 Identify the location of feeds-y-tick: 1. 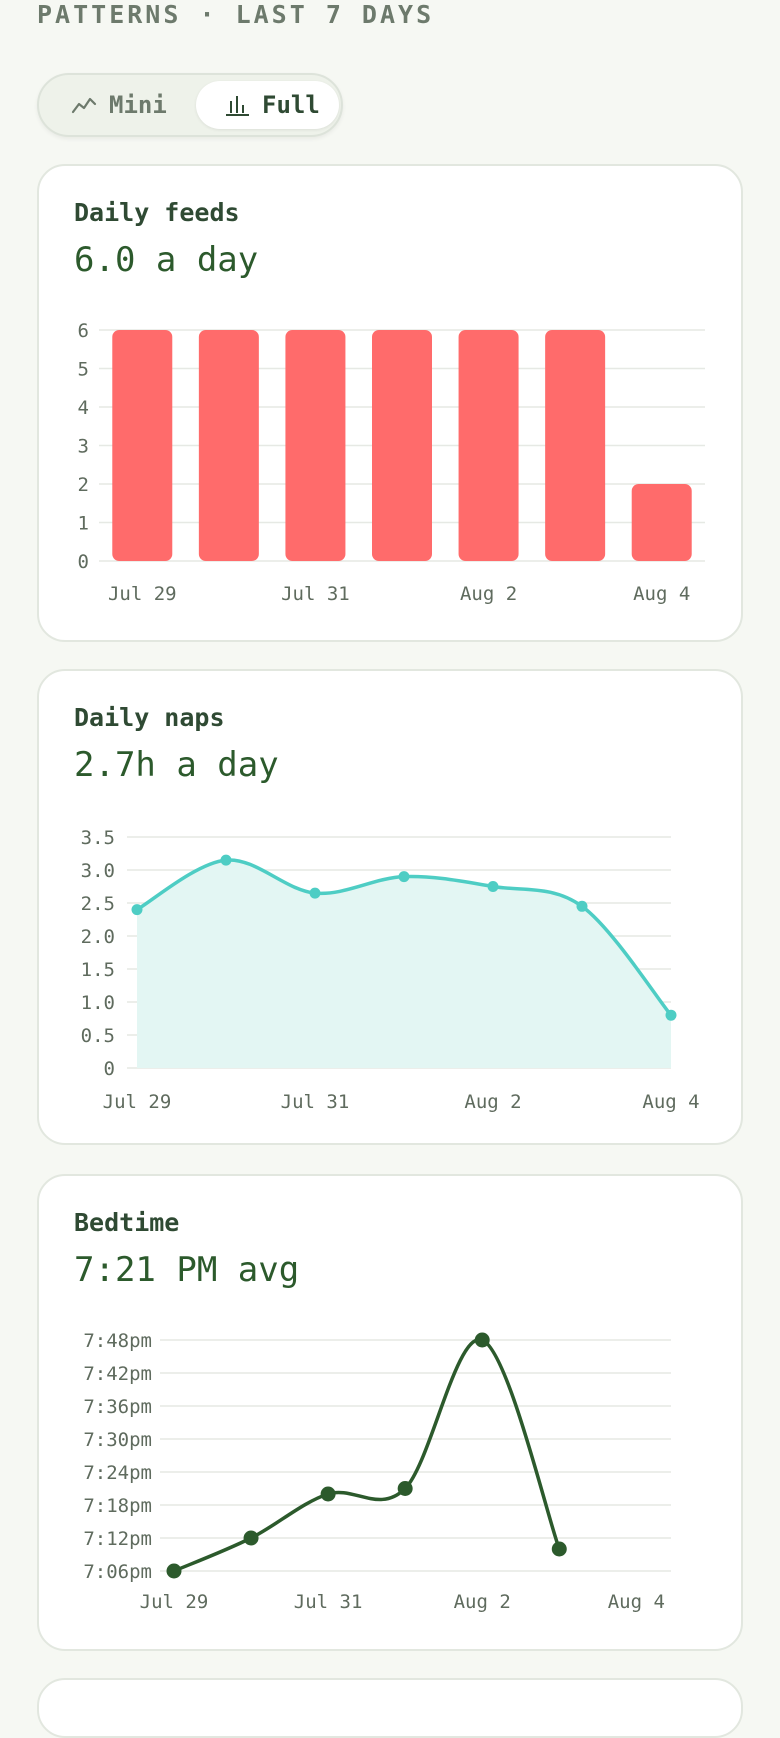
(83, 524).